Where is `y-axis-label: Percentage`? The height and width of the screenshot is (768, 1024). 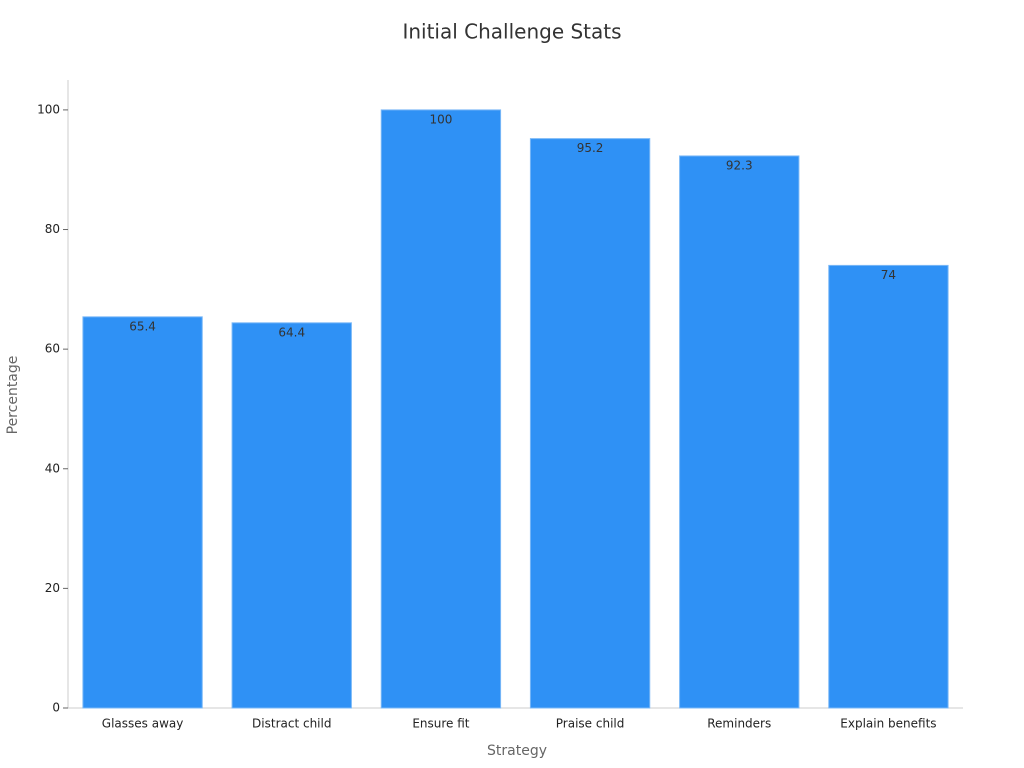 y-axis-label: Percentage is located at coordinates (13, 395).